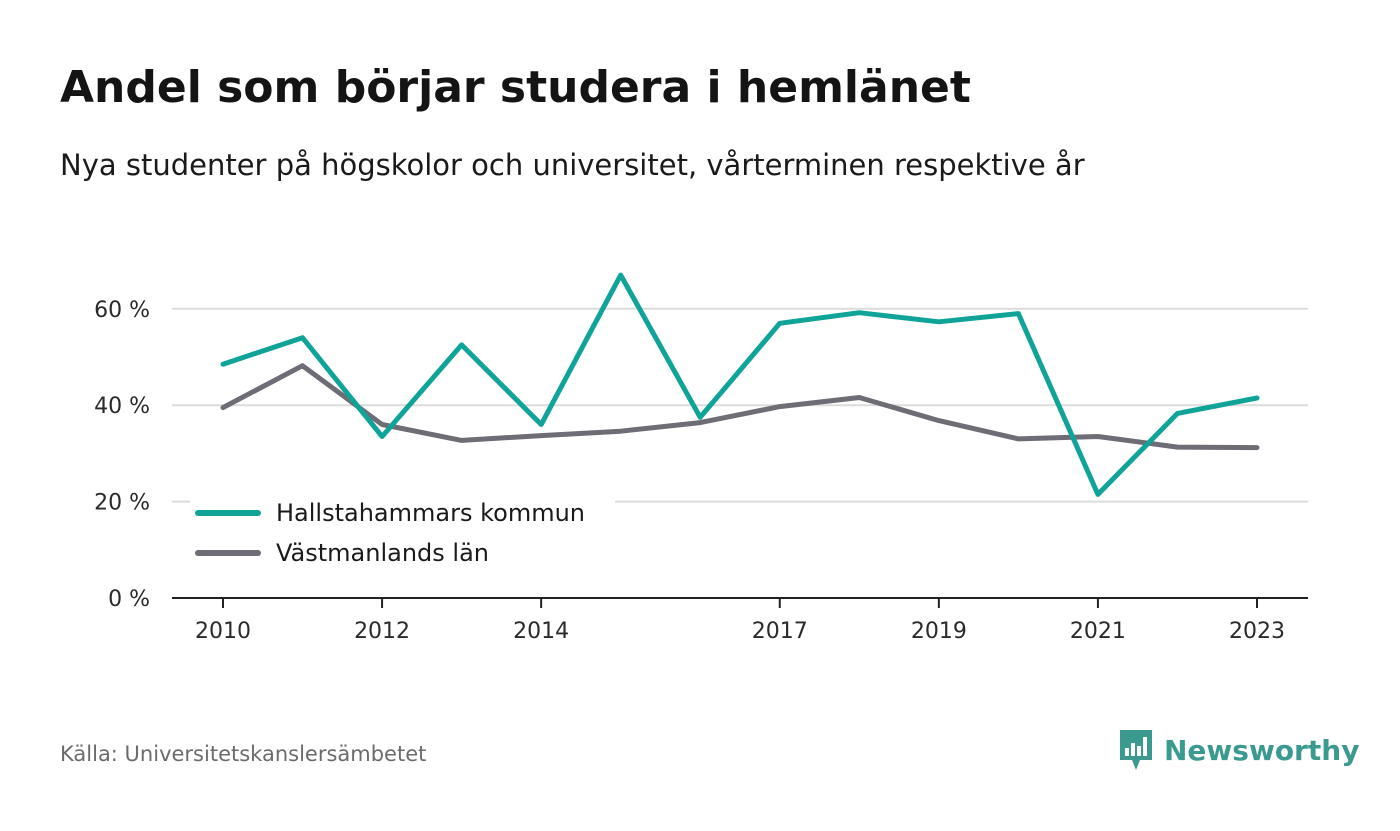 The height and width of the screenshot is (831, 1400). I want to click on x-tick-label: 2012, so click(382, 631).